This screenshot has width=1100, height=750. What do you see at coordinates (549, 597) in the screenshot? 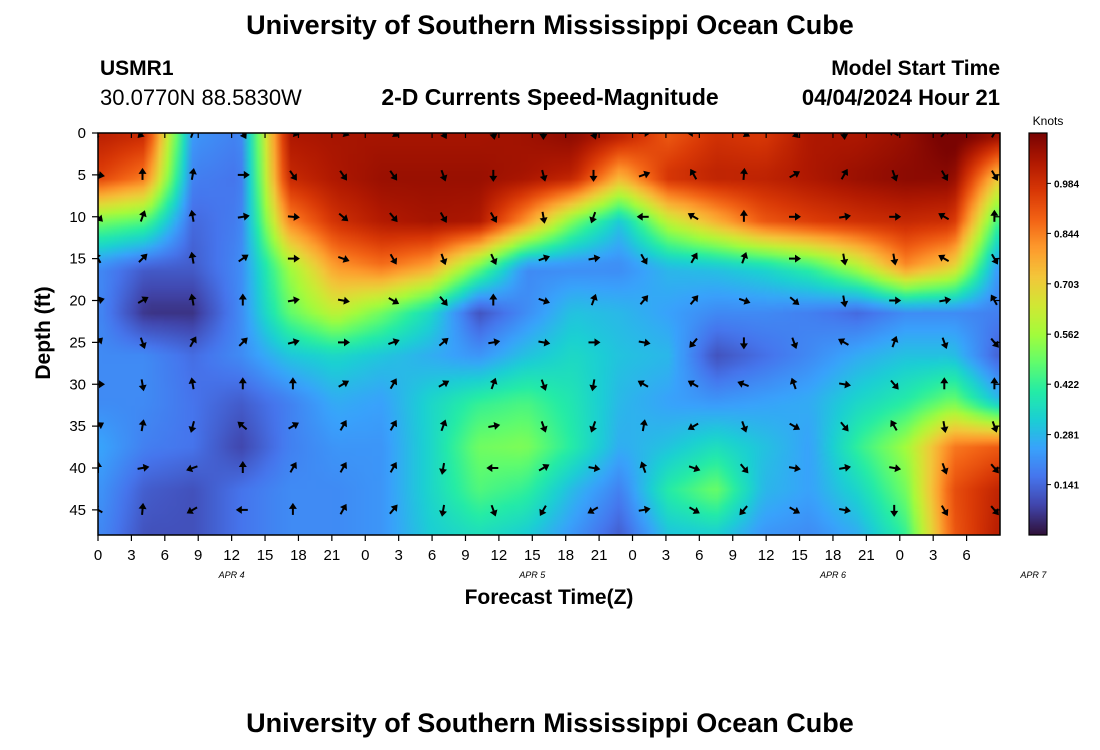
I see `x-axis-label: Forecast Time(Z)` at bounding box center [549, 597].